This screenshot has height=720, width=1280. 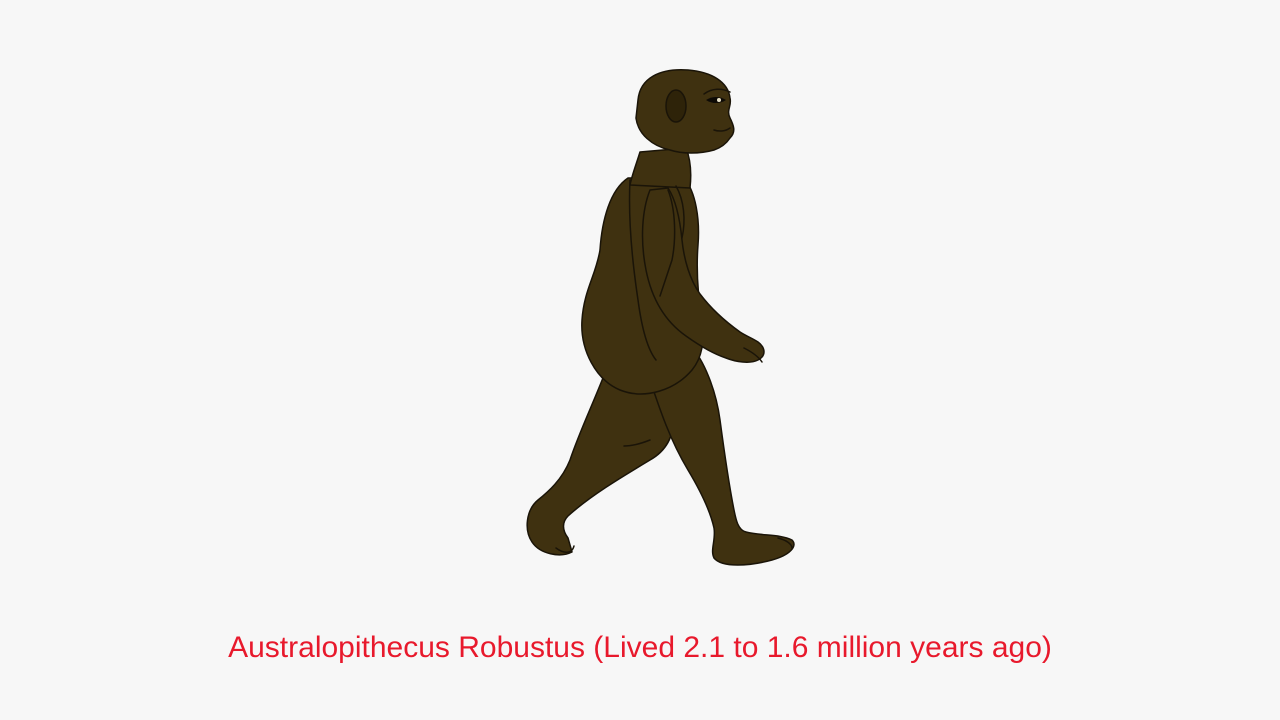 What do you see at coordinates (600, 457) in the screenshot?
I see `back-leg` at bounding box center [600, 457].